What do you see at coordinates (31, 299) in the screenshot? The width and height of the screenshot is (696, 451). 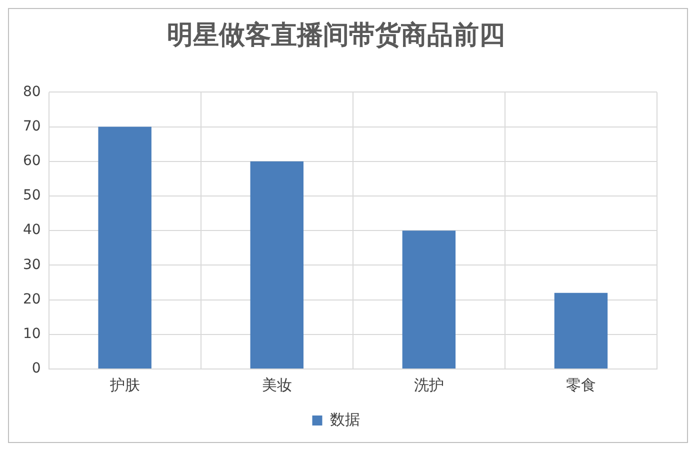 I see `y-tick-label: 20` at bounding box center [31, 299].